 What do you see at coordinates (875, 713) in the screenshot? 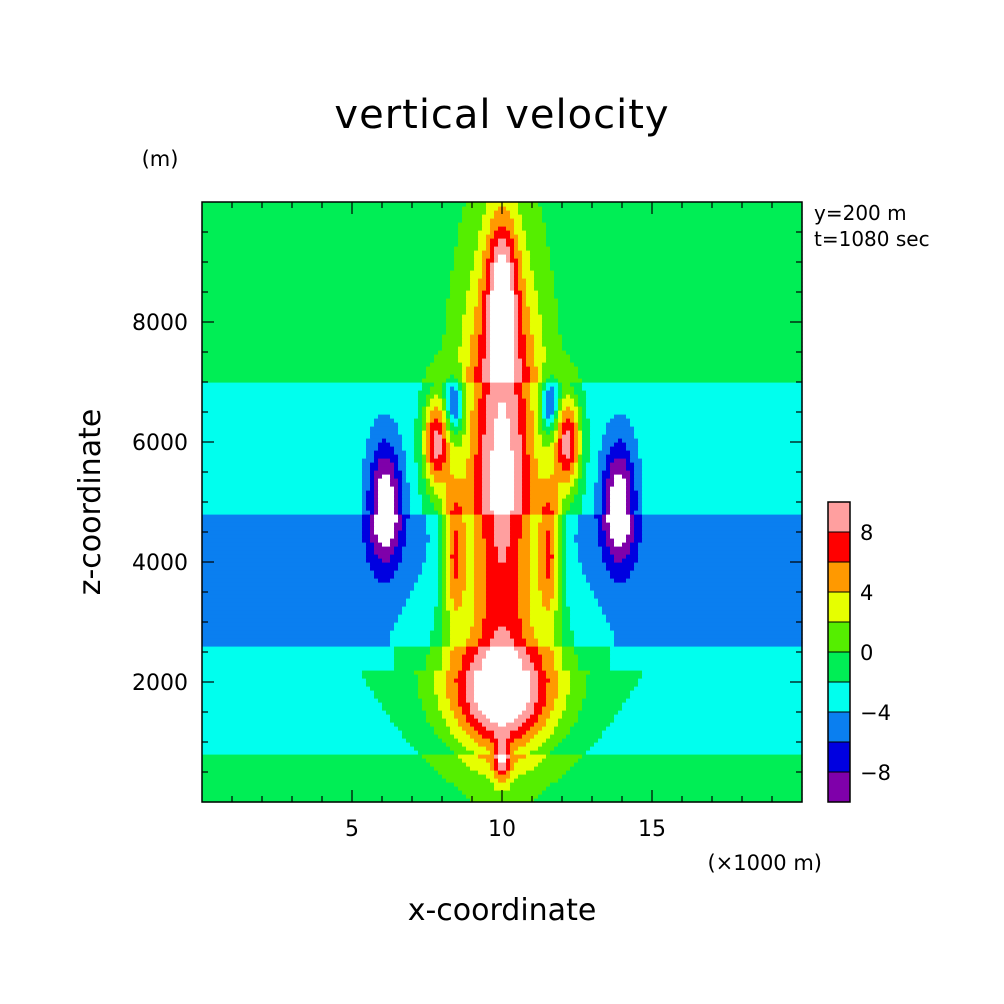
I see `colorbar-tick-label: −4` at bounding box center [875, 713].